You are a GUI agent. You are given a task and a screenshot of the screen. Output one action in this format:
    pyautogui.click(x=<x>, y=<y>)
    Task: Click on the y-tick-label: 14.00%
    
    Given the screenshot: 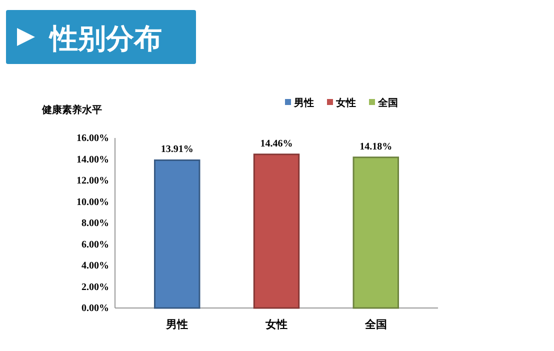 What is the action you would take?
    pyautogui.click(x=92, y=160)
    